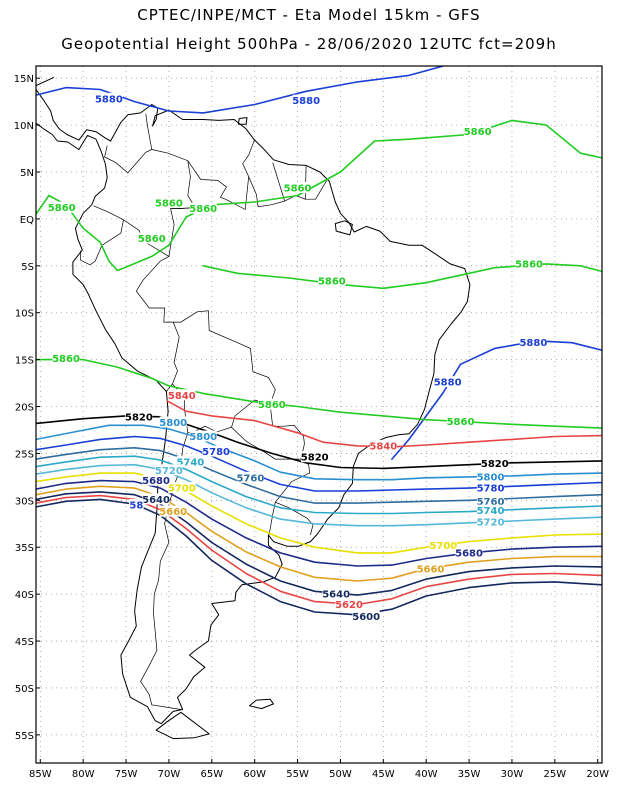  What do you see at coordinates (24, 736) in the screenshot?
I see `lat-tick-label: 55S` at bounding box center [24, 736].